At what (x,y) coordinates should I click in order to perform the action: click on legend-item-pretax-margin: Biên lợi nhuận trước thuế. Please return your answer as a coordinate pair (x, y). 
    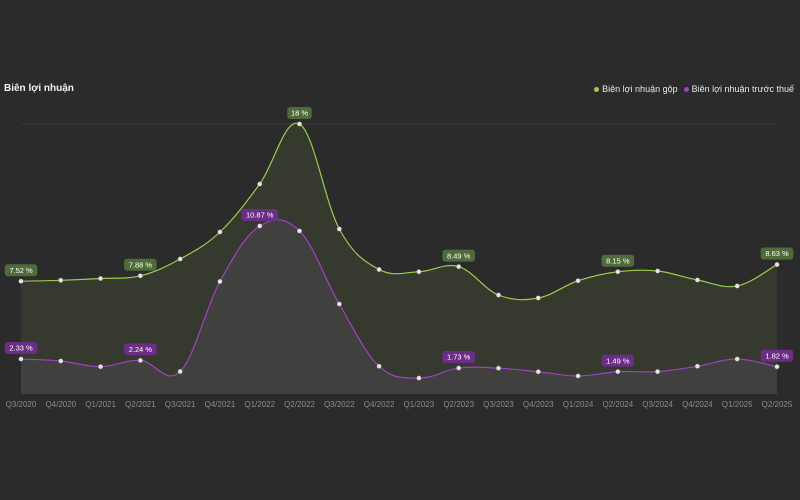
    Looking at the image, I should click on (738, 89).